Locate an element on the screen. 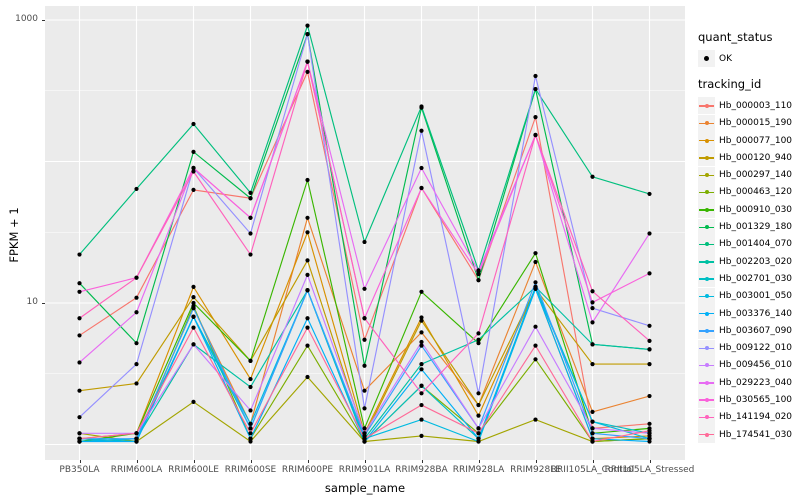  x-tick-label: RRIM600PE is located at coordinates (307, 470).